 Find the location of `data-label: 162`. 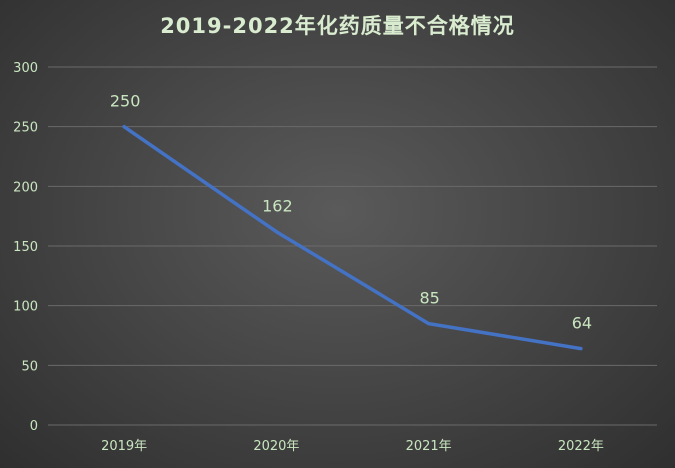

data-label: 162 is located at coordinates (277, 206).